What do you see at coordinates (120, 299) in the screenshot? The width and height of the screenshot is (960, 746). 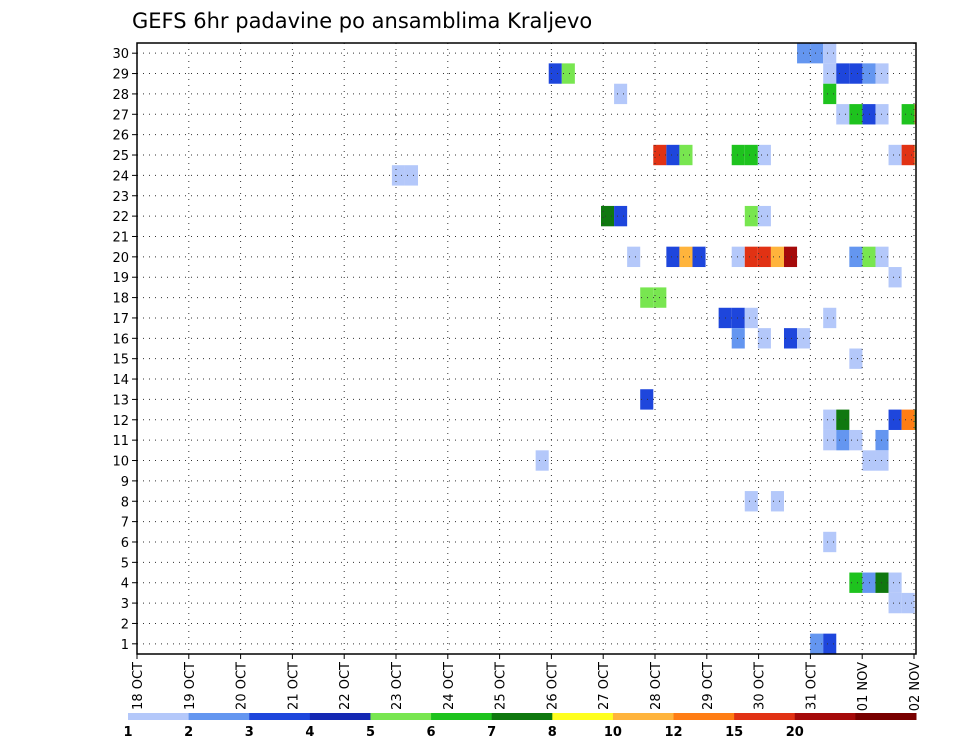 I see `y-tick-label: 18` at bounding box center [120, 299].